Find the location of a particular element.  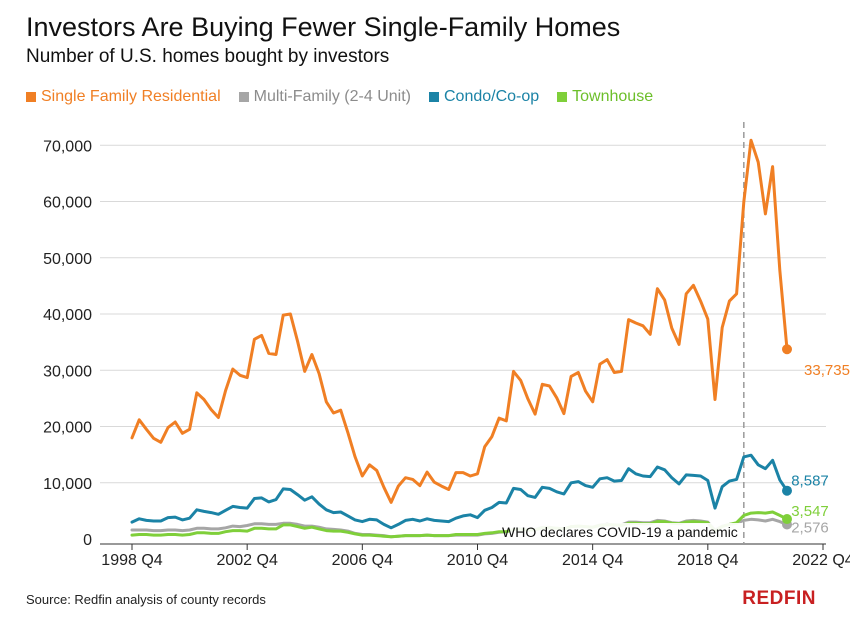

x-tick-label: 2010 Q4 is located at coordinates (477, 560).